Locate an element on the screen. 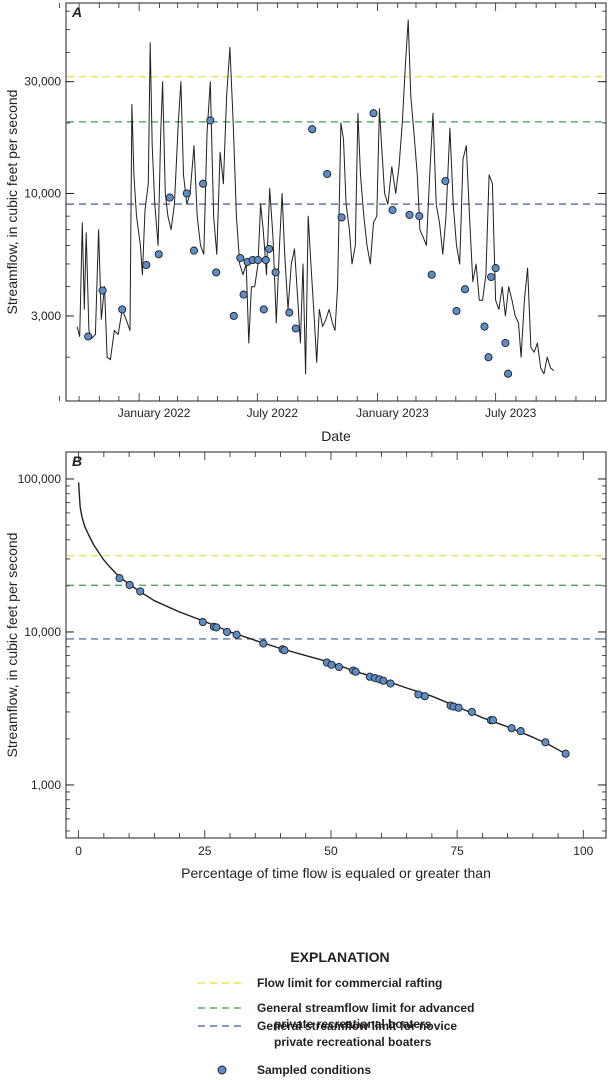 The image size is (614, 1080). y-tick-label: 30,000 is located at coordinates (42, 82).